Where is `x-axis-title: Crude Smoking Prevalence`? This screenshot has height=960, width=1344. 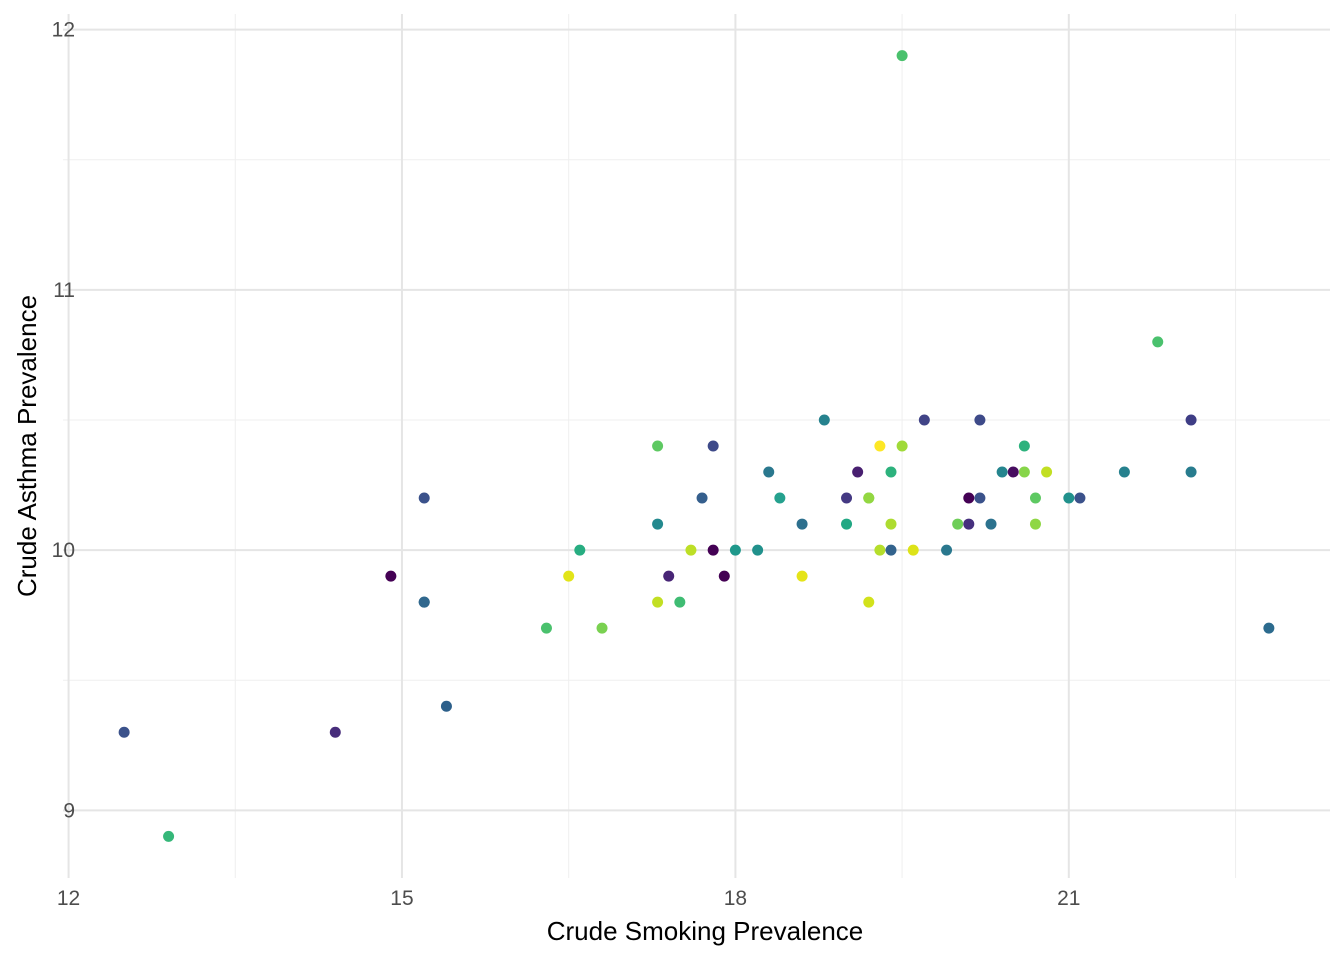
x-axis-title: Crude Smoking Prevalence is located at coordinates (705, 931).